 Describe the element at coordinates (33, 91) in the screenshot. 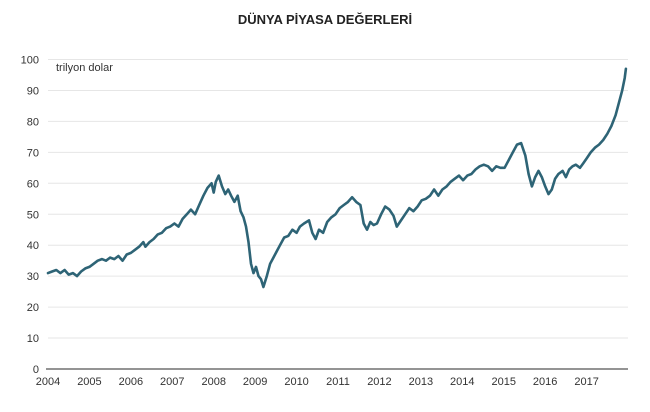

I see `y-tick-label: 90` at that location.